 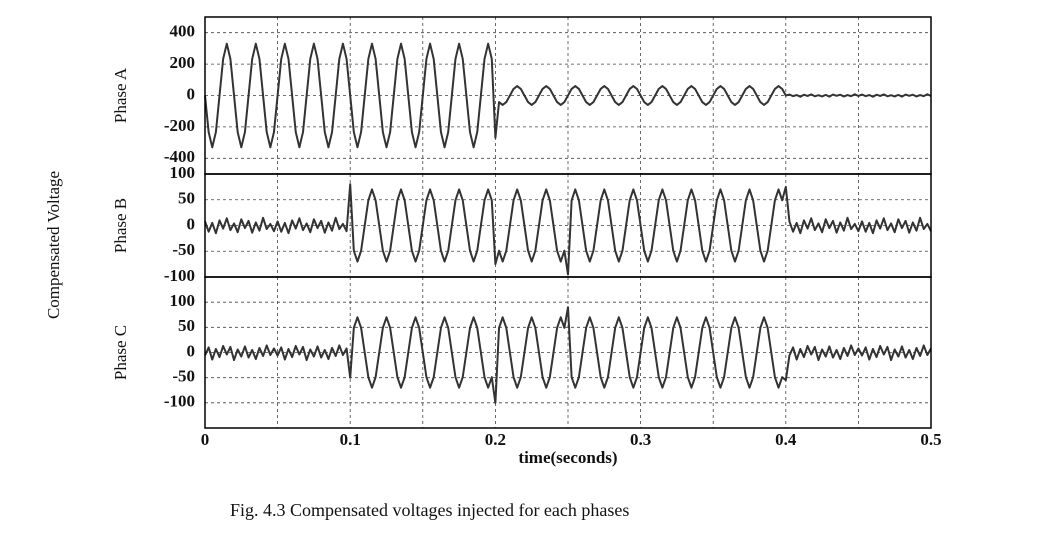 What do you see at coordinates (567, 457) in the screenshot?
I see `x-axis-label: time(seconds)` at bounding box center [567, 457].